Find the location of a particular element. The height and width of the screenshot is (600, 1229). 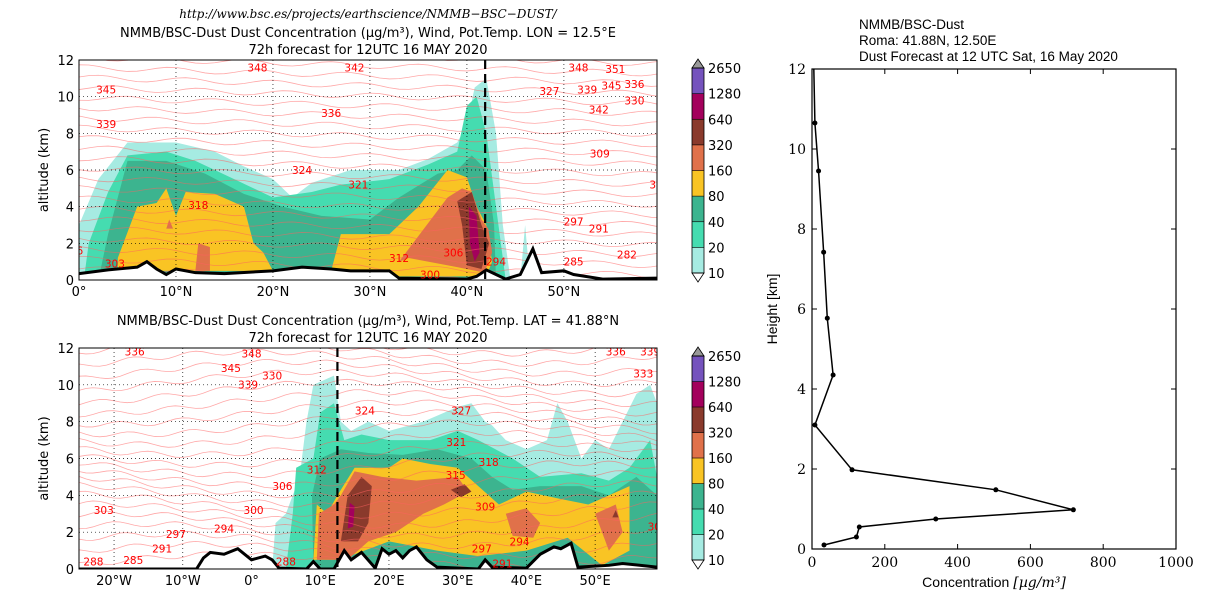

x-tick-label: 40°N is located at coordinates (467, 292).